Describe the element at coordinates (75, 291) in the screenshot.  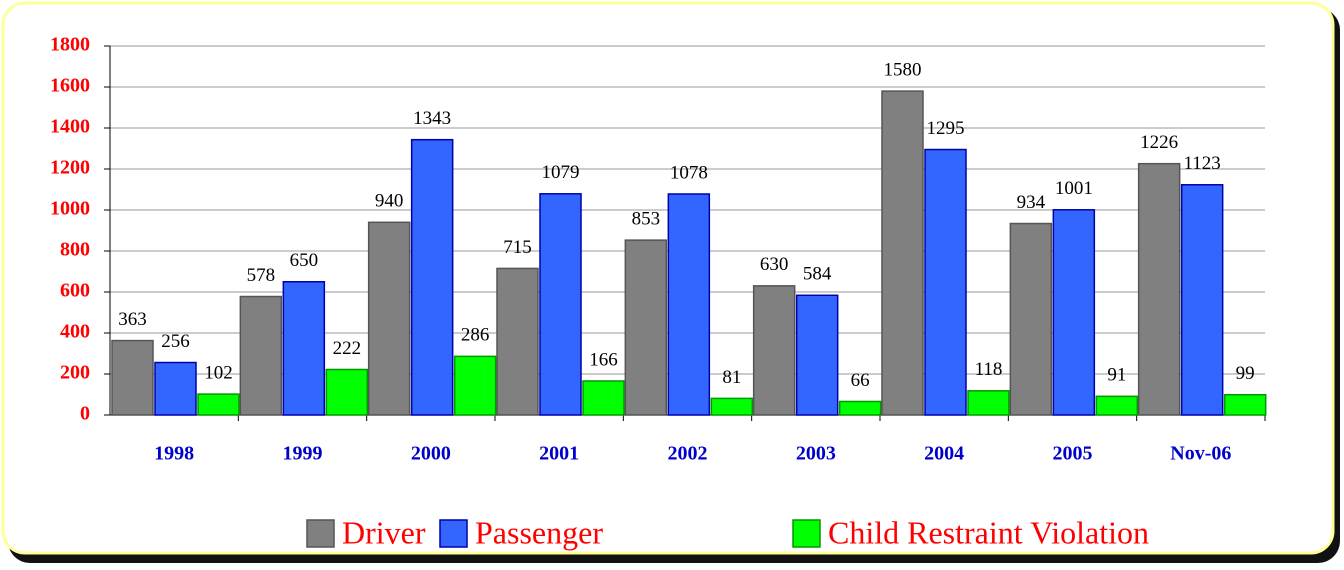
I see `y-tick-label: 600` at that location.